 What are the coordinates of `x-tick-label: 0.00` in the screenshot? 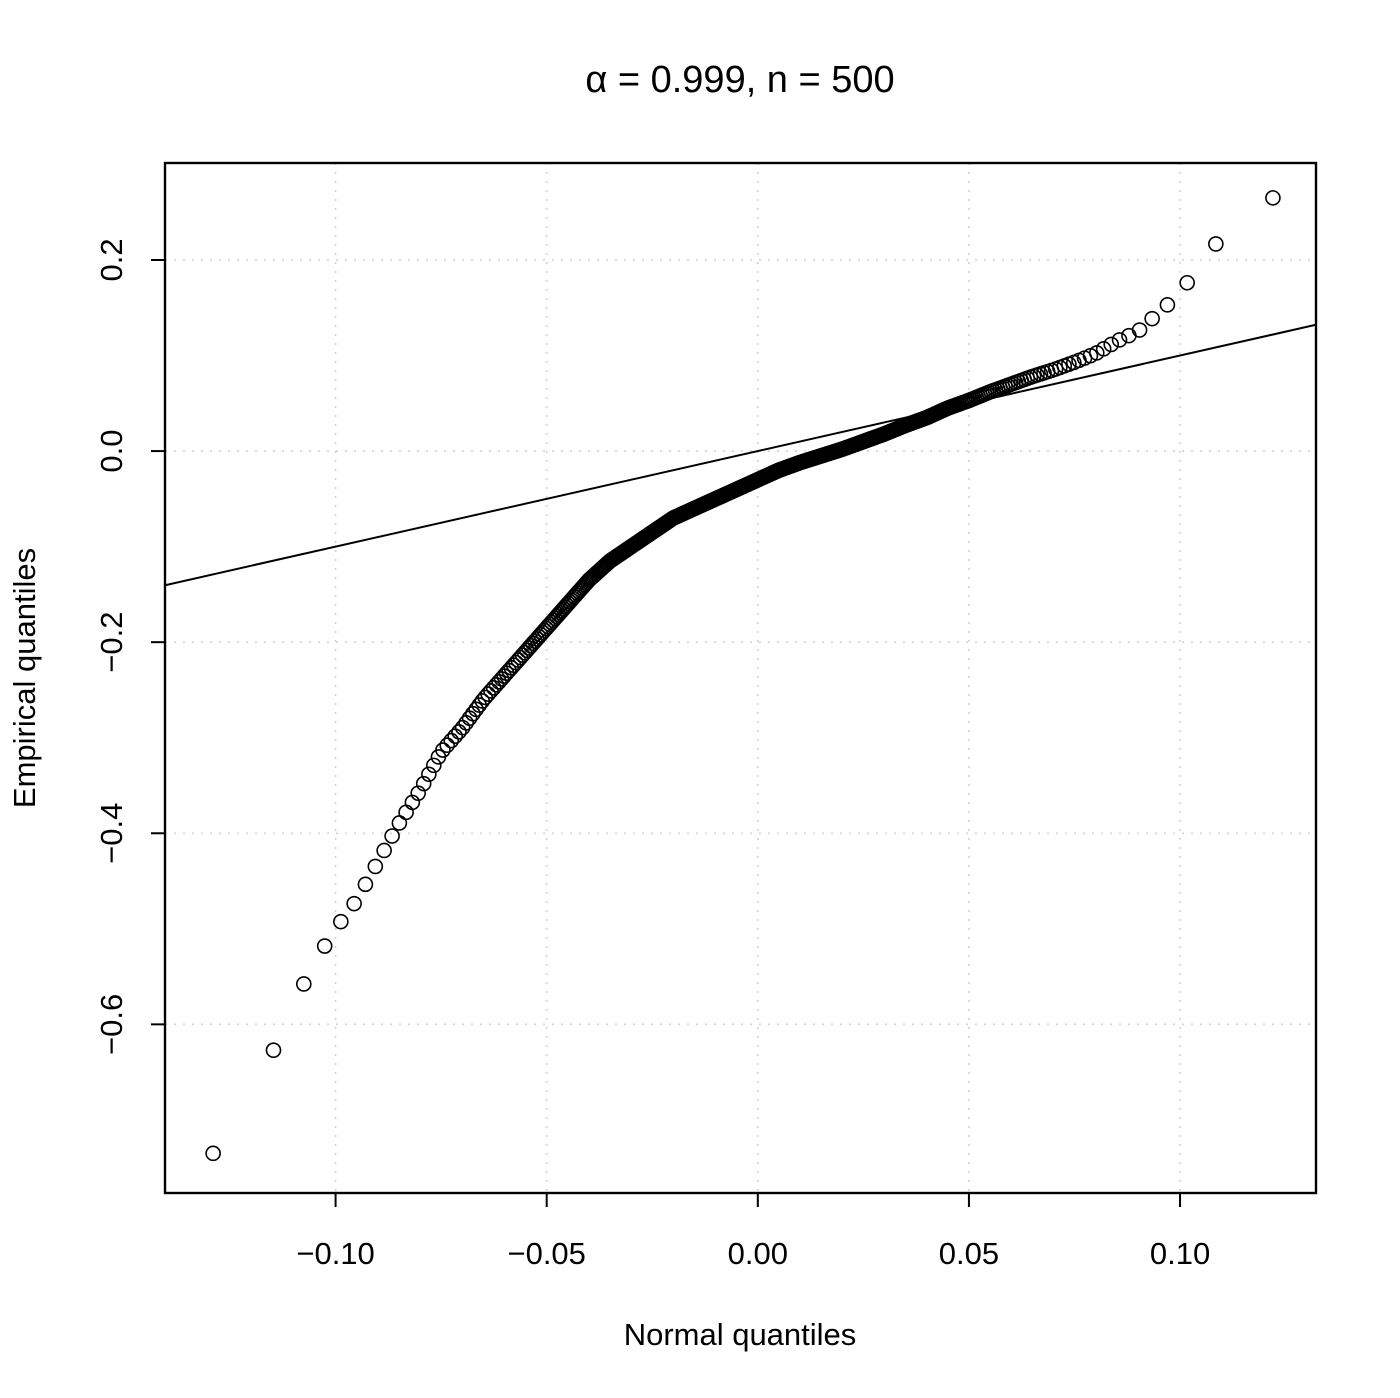 It's located at (758, 1253).